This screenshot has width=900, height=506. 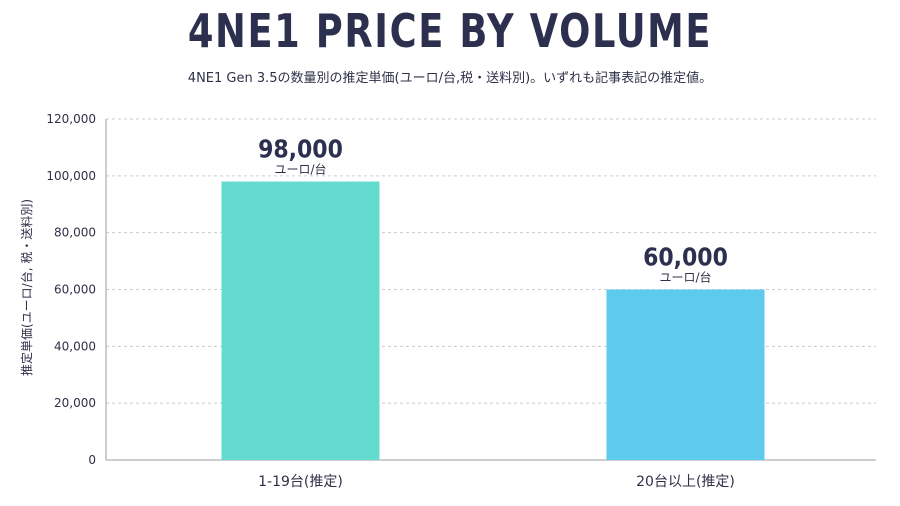 What do you see at coordinates (92, 460) in the screenshot?
I see `y-tick-label: 0` at bounding box center [92, 460].